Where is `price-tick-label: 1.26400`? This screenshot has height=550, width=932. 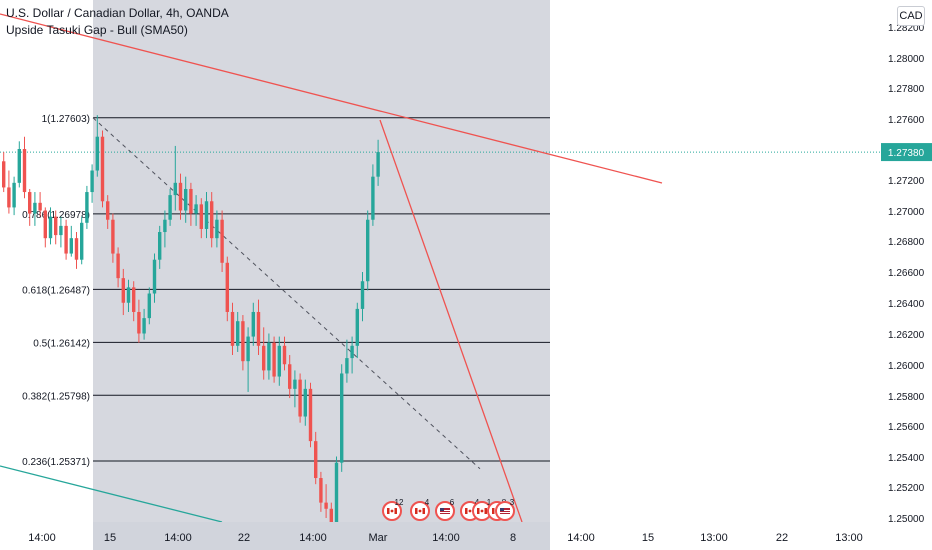
price-tick-label: 1.26400 is located at coordinates (906, 304).